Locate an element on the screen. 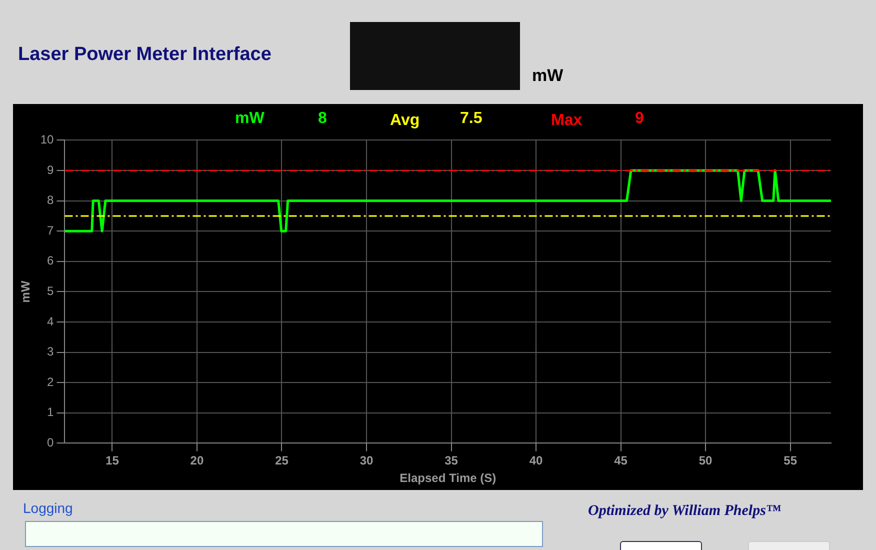  x-tick-label: 35 is located at coordinates (451, 461).